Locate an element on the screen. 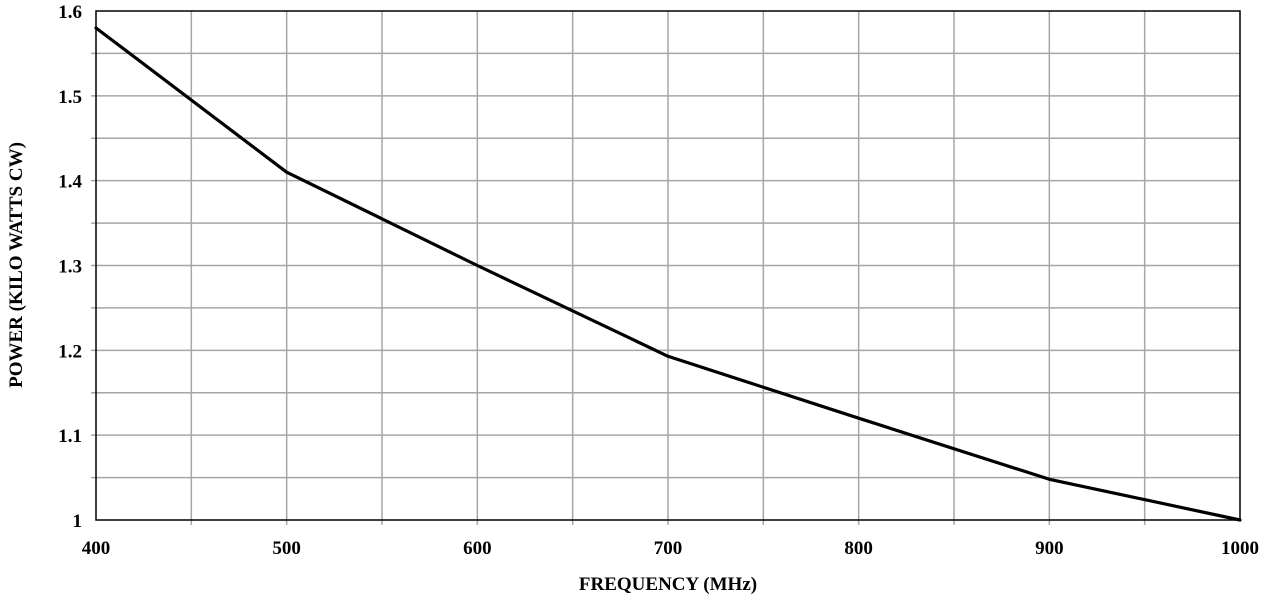 Image resolution: width=1273 pixels, height=605 pixels. x-tick-label: 1000 is located at coordinates (1240, 548).